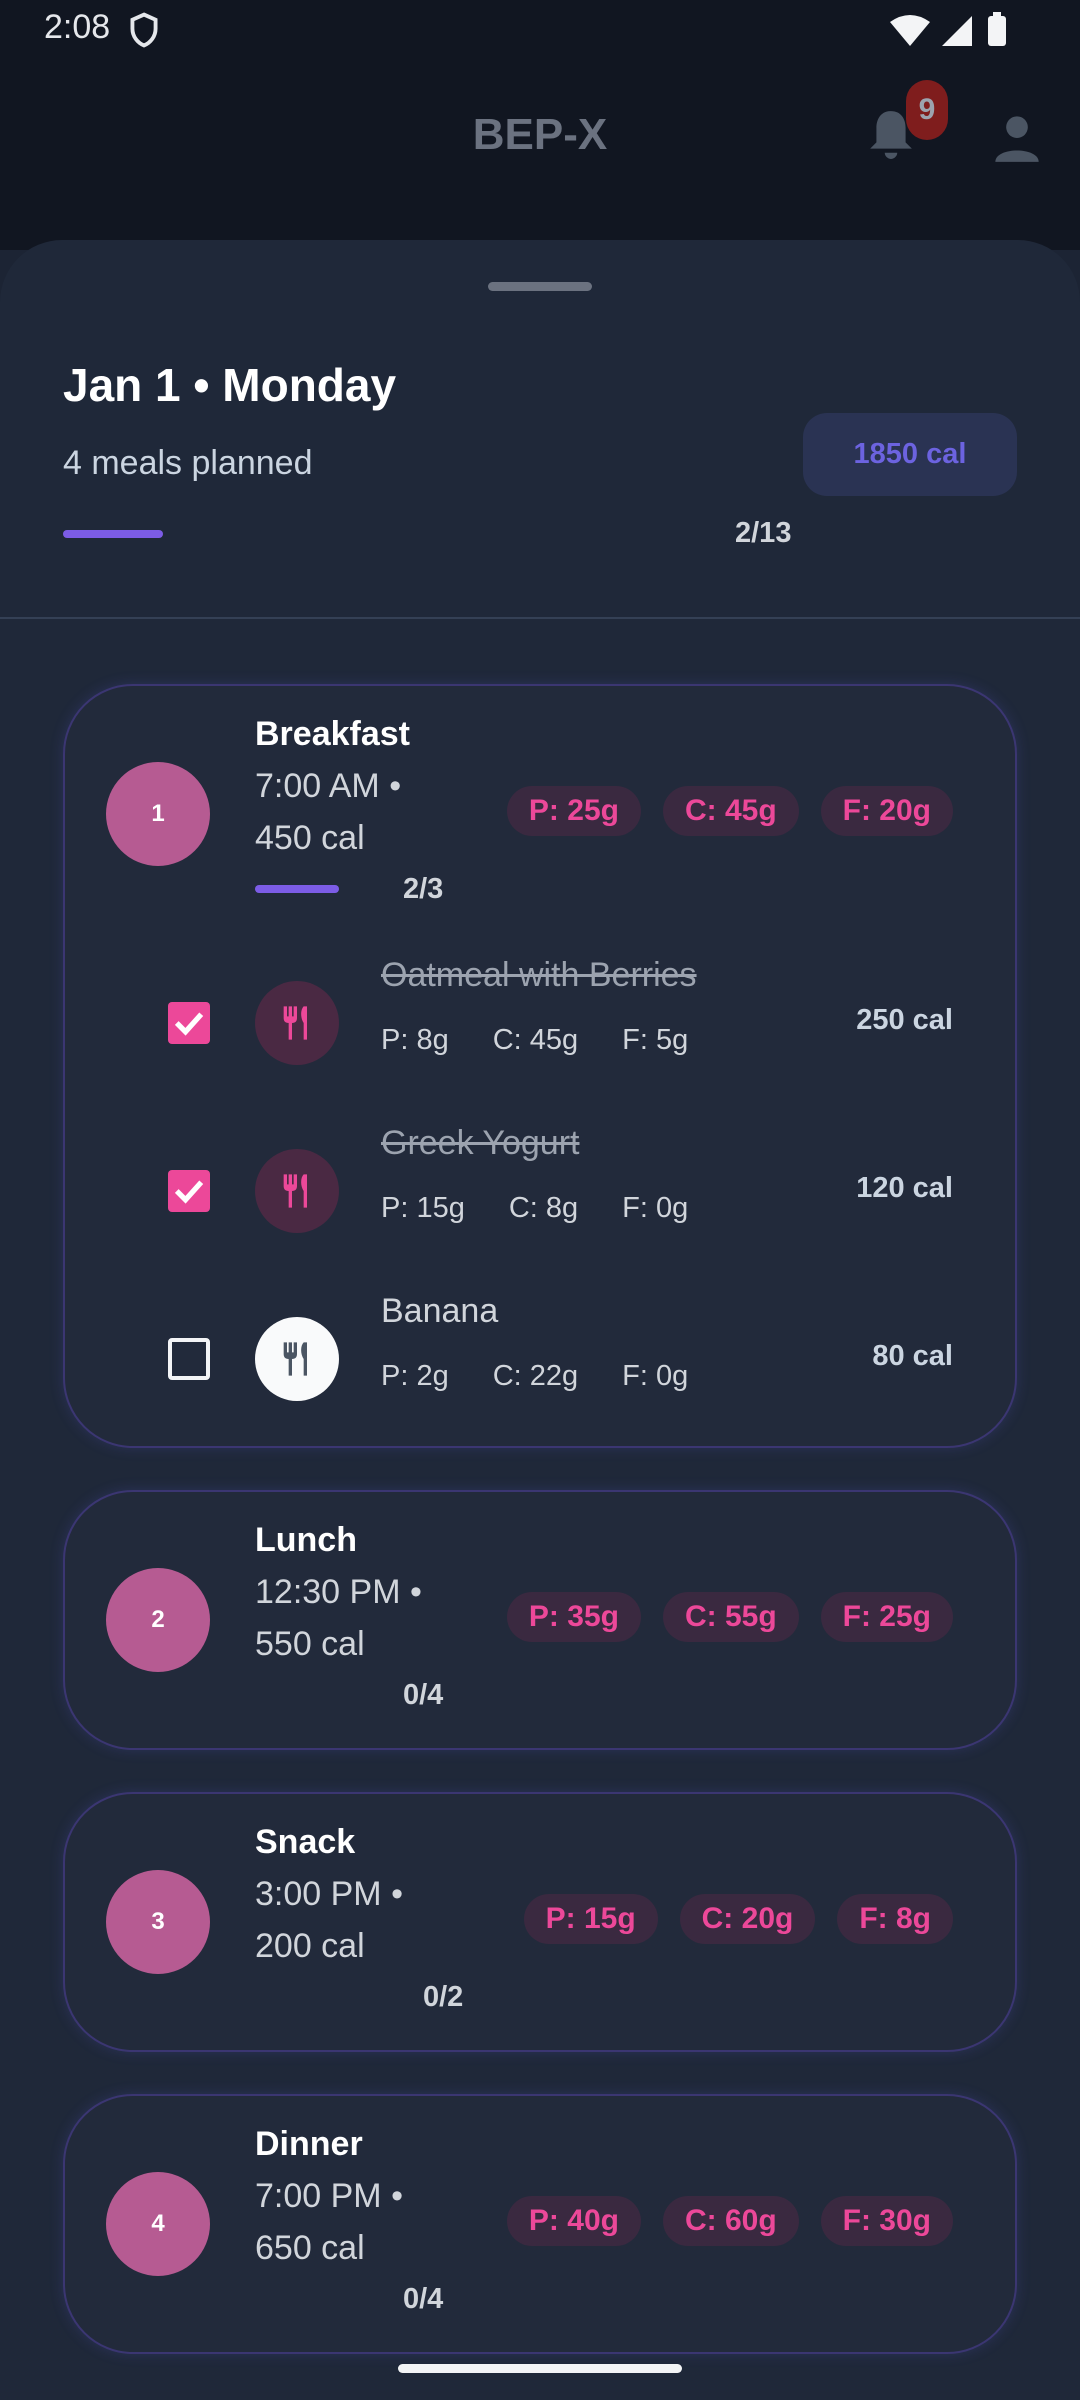 The width and height of the screenshot is (1080, 2400). Describe the element at coordinates (113, 534) in the screenshot. I see `day-progress-bar` at that location.